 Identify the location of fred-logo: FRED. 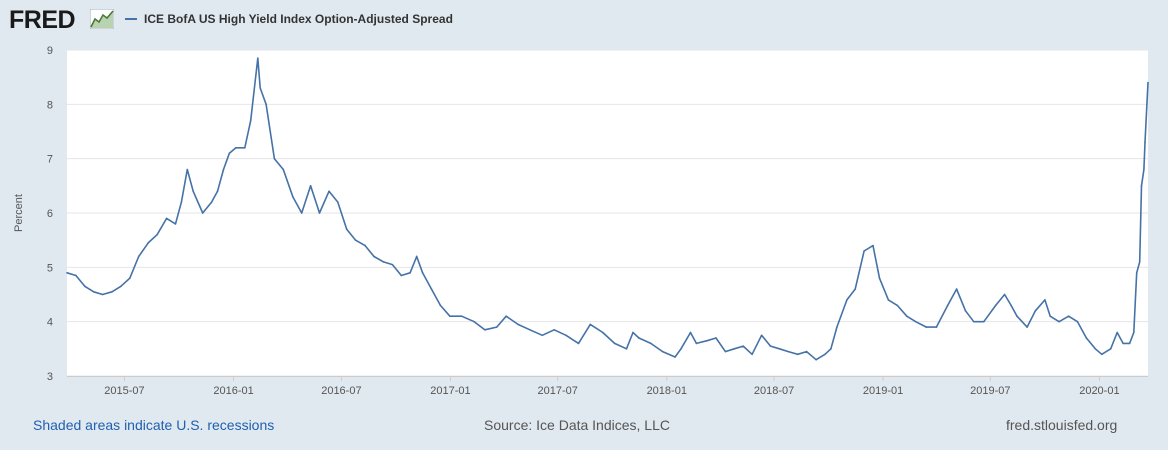
(42, 20).